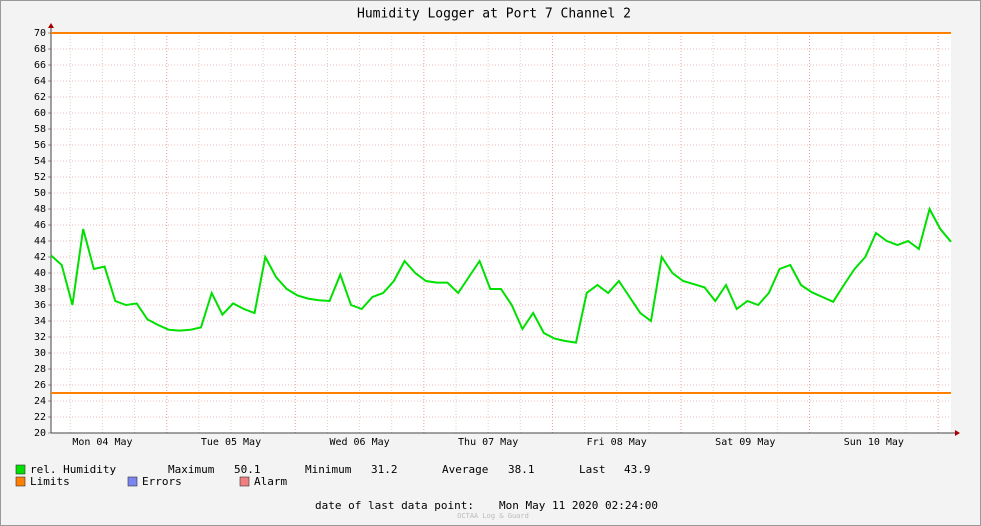 The width and height of the screenshot is (981, 526). I want to click on legend-label: rel. Humidity, so click(73, 469).